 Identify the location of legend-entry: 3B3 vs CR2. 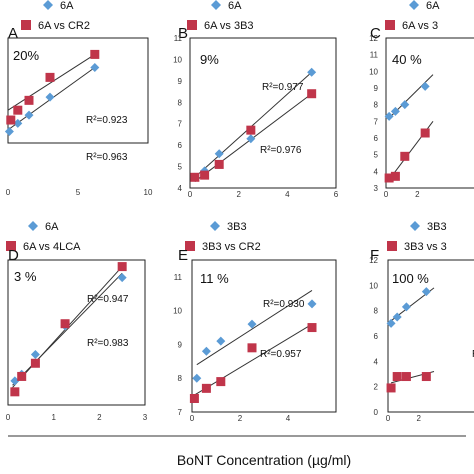
(231, 247).